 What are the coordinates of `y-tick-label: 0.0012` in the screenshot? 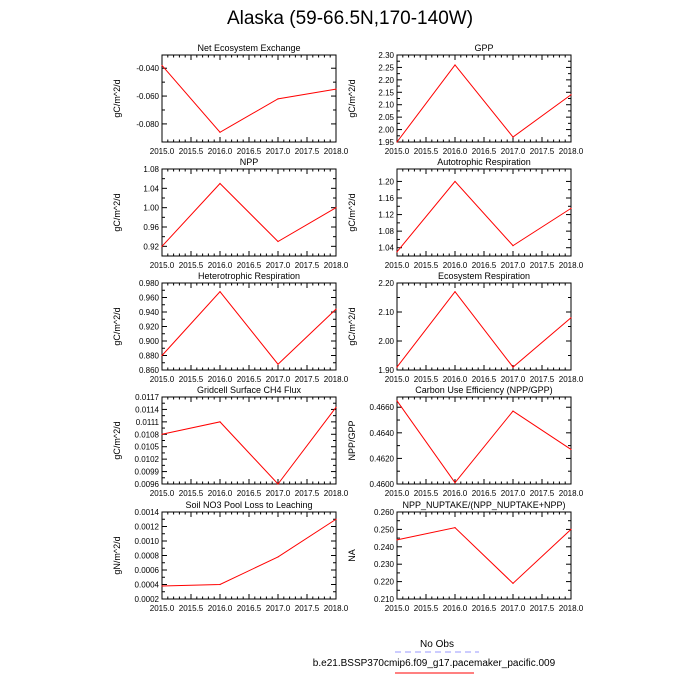 It's located at (147, 527).